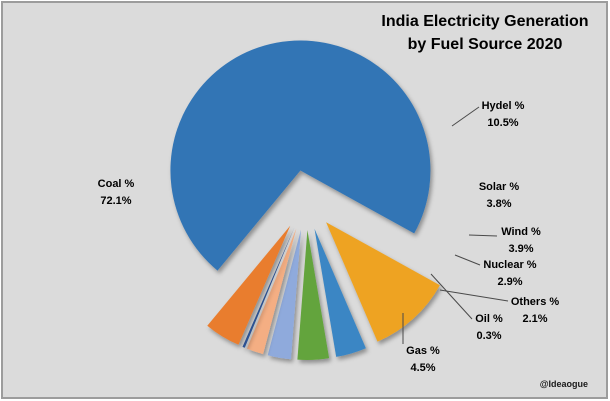 This screenshot has height=401, width=610. I want to click on leader-line-nuclear, so click(467, 260).